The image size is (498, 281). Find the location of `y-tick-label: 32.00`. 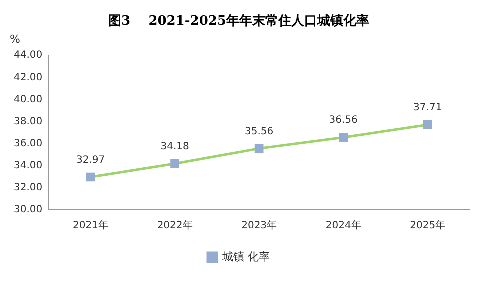

y-tick-label: 32.00 is located at coordinates (28, 188).